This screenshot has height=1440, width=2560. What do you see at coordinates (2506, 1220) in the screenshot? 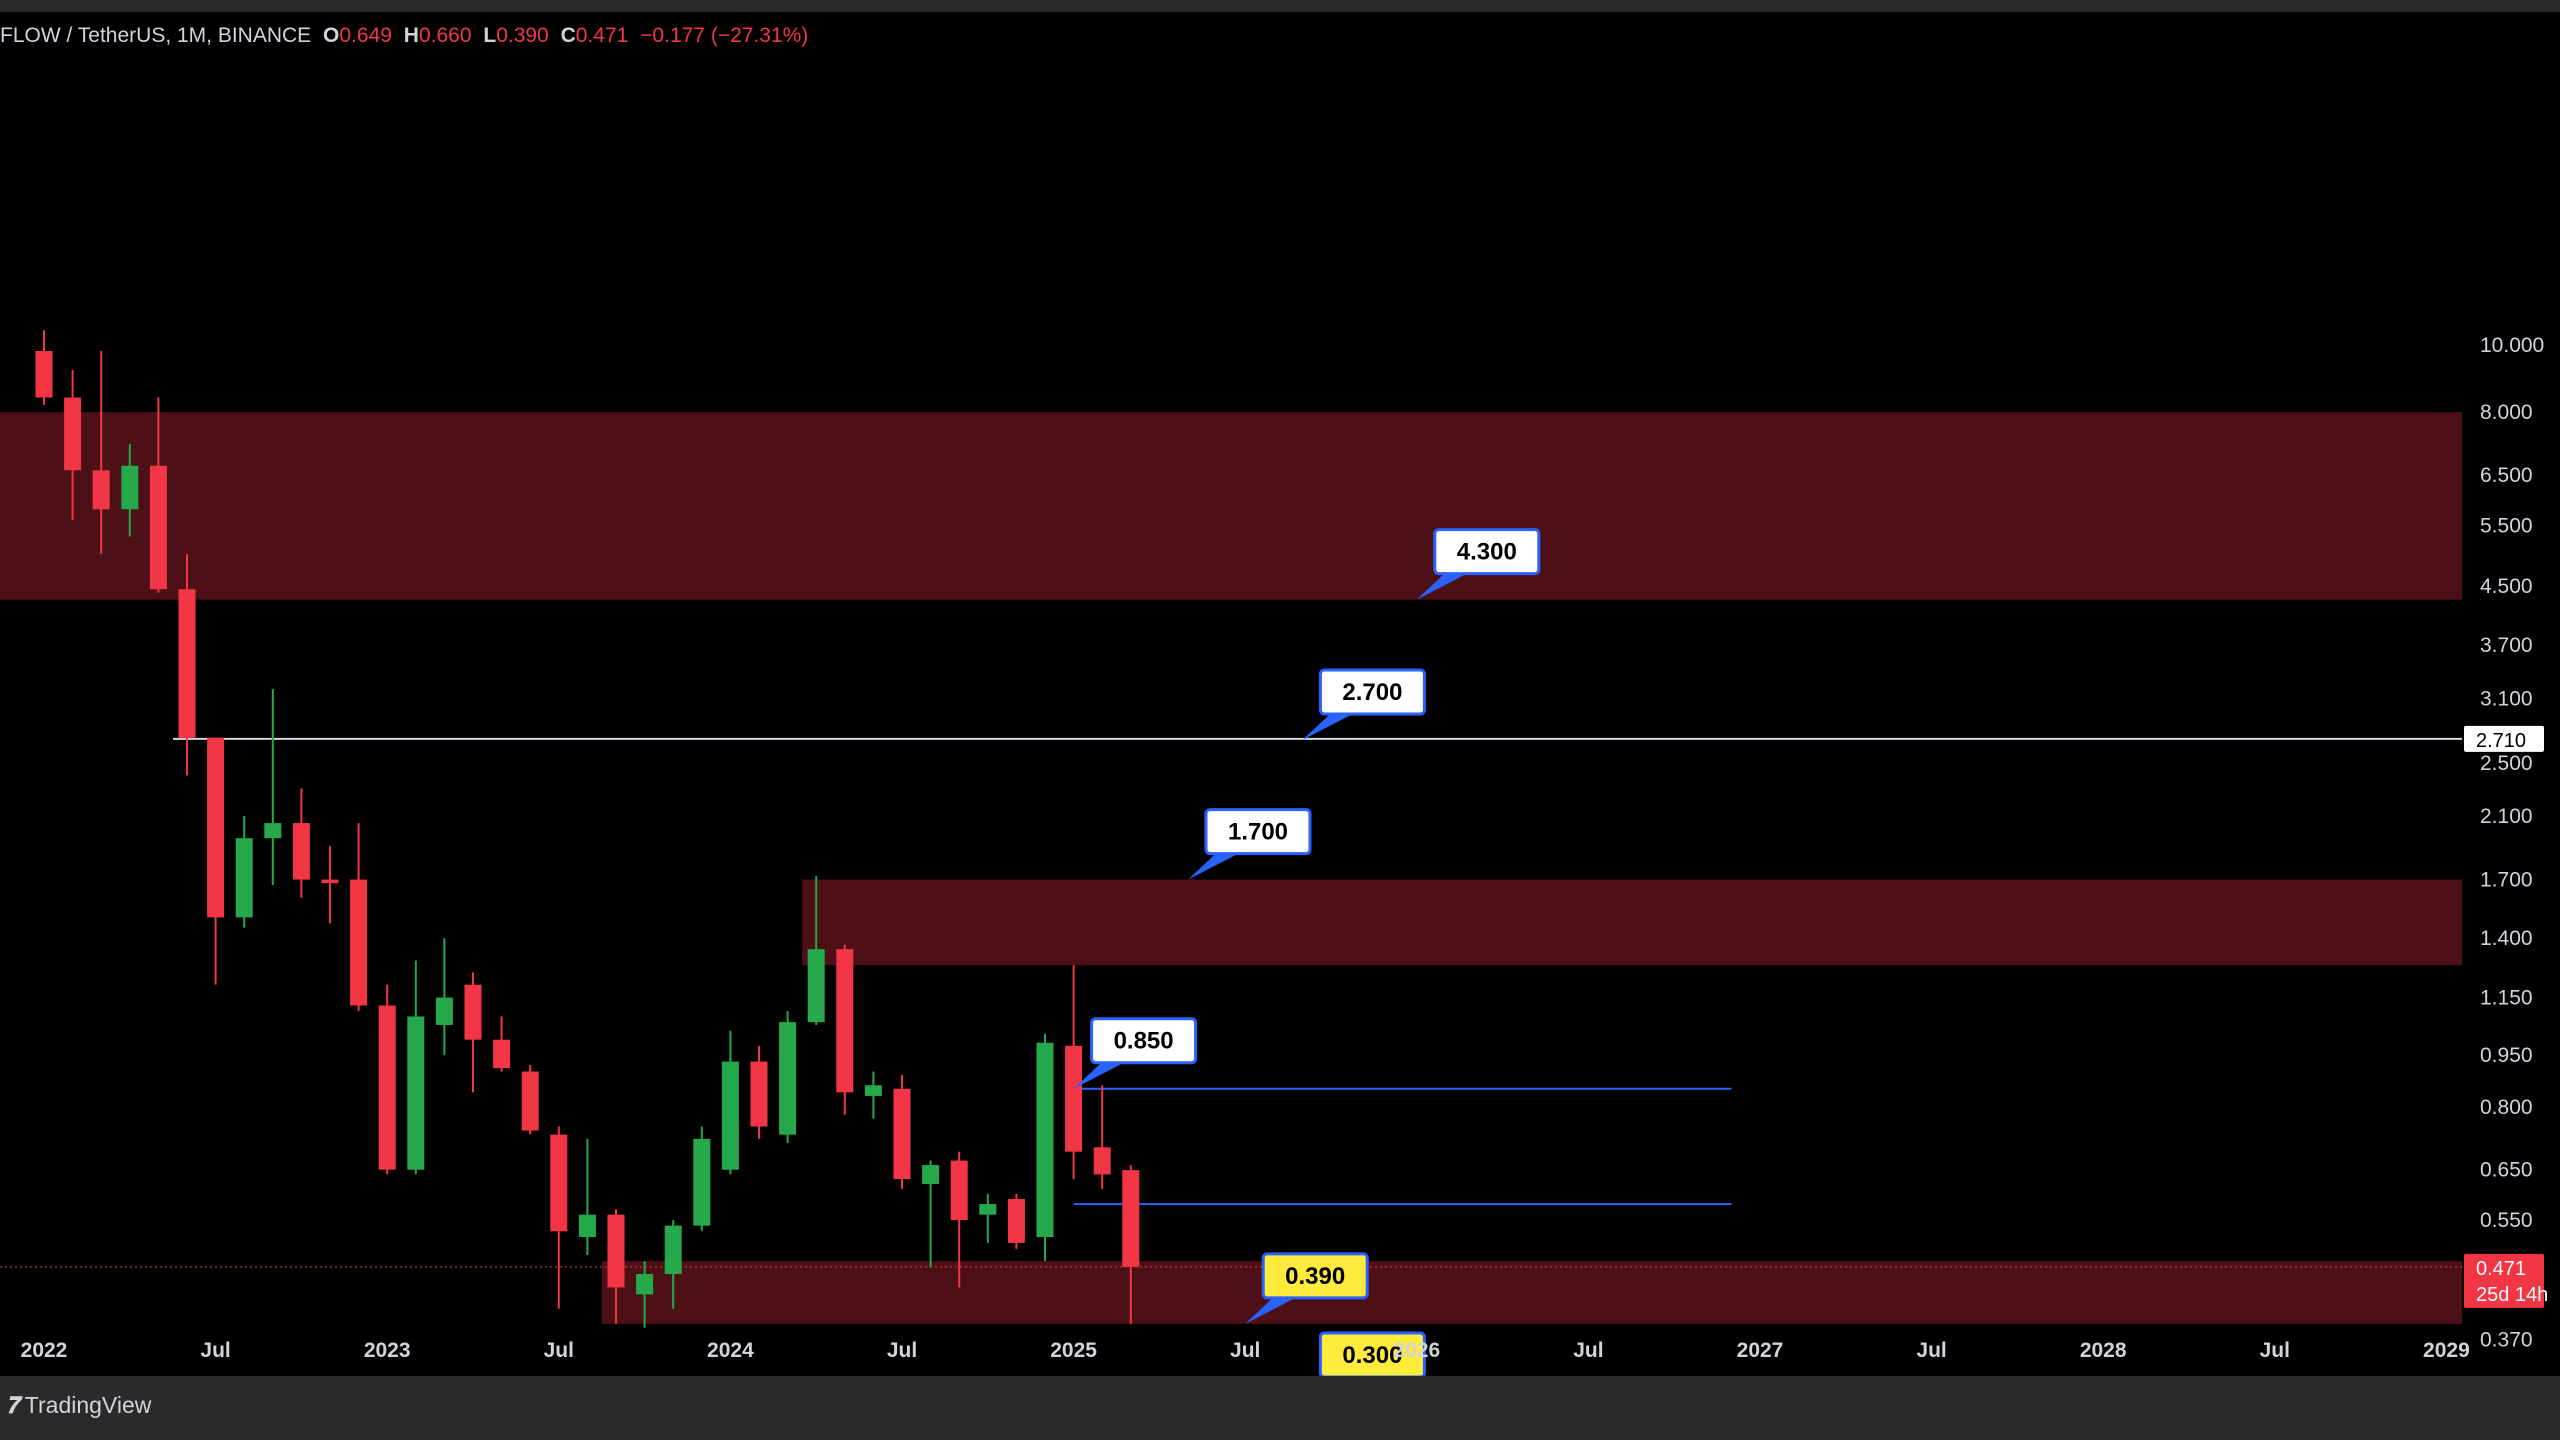
I see `y-tick-label: 0.550` at bounding box center [2506, 1220].